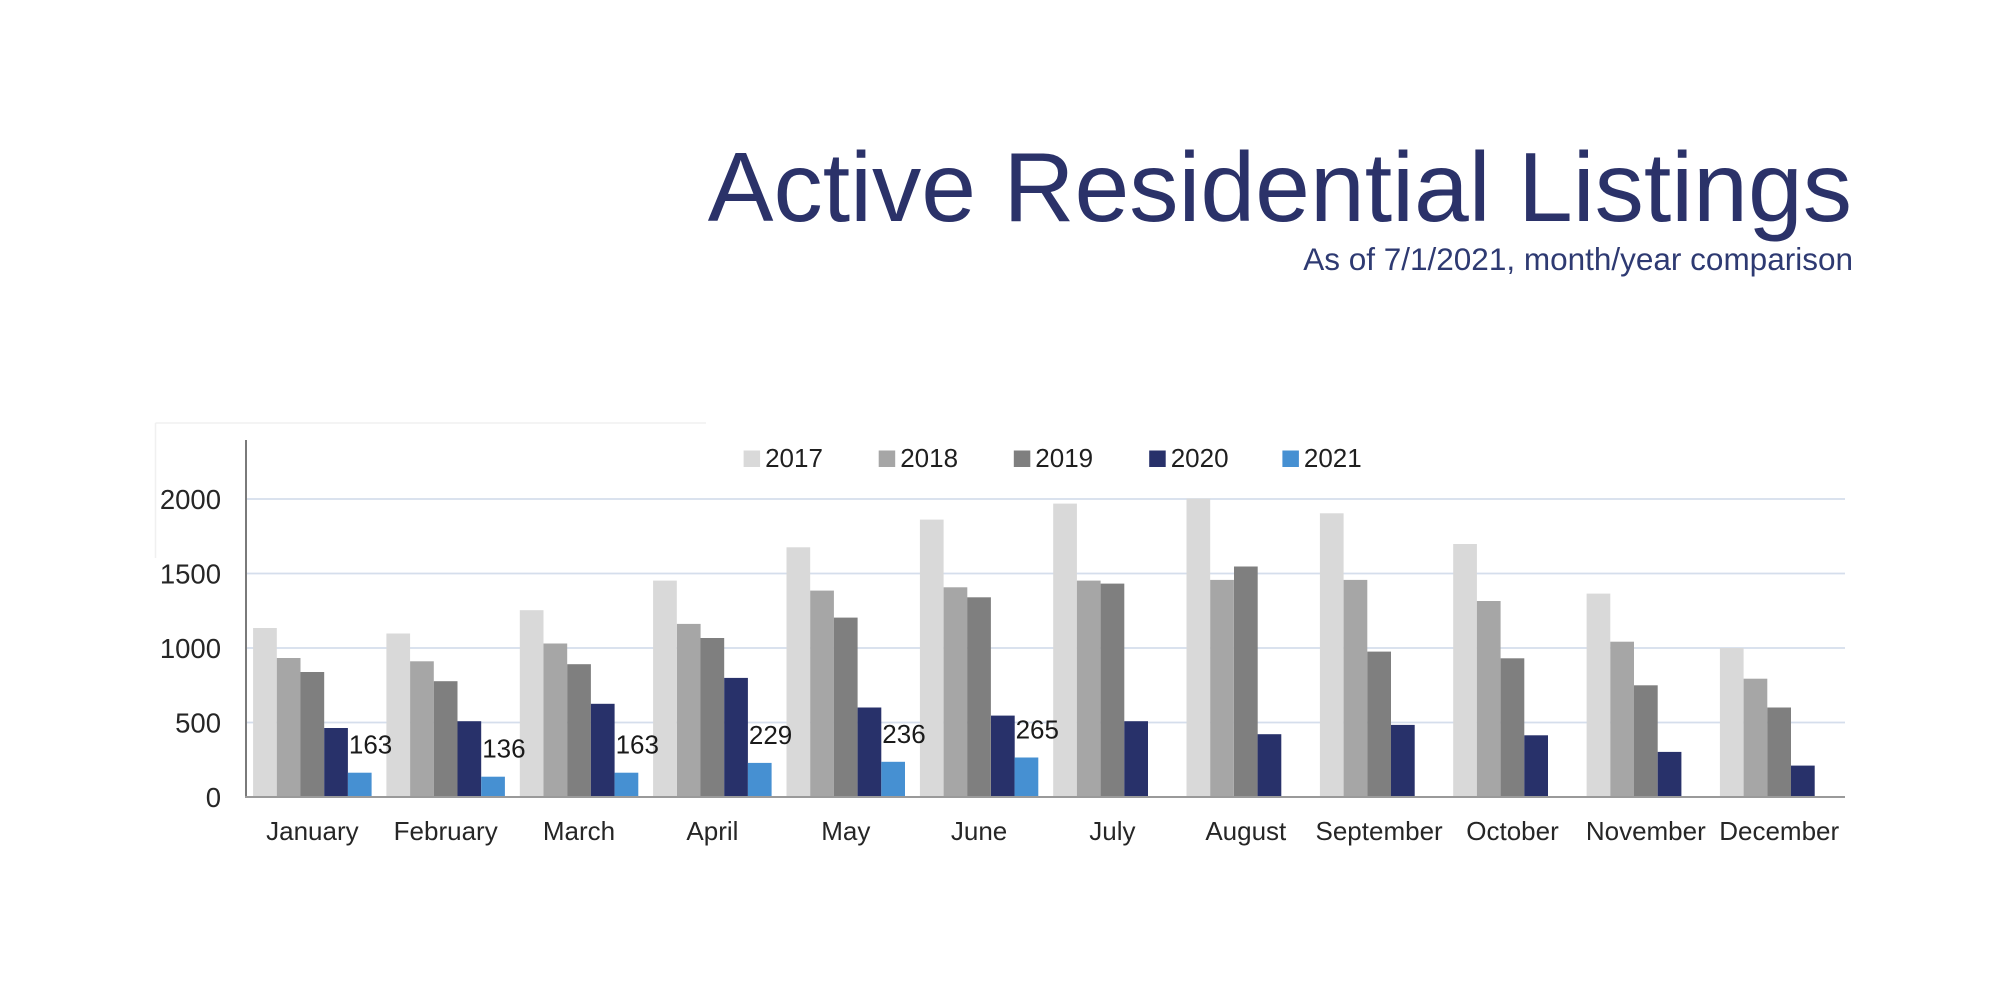 The image size is (2000, 1000). What do you see at coordinates (1112, 831) in the screenshot?
I see `svg-text: July` at bounding box center [1112, 831].